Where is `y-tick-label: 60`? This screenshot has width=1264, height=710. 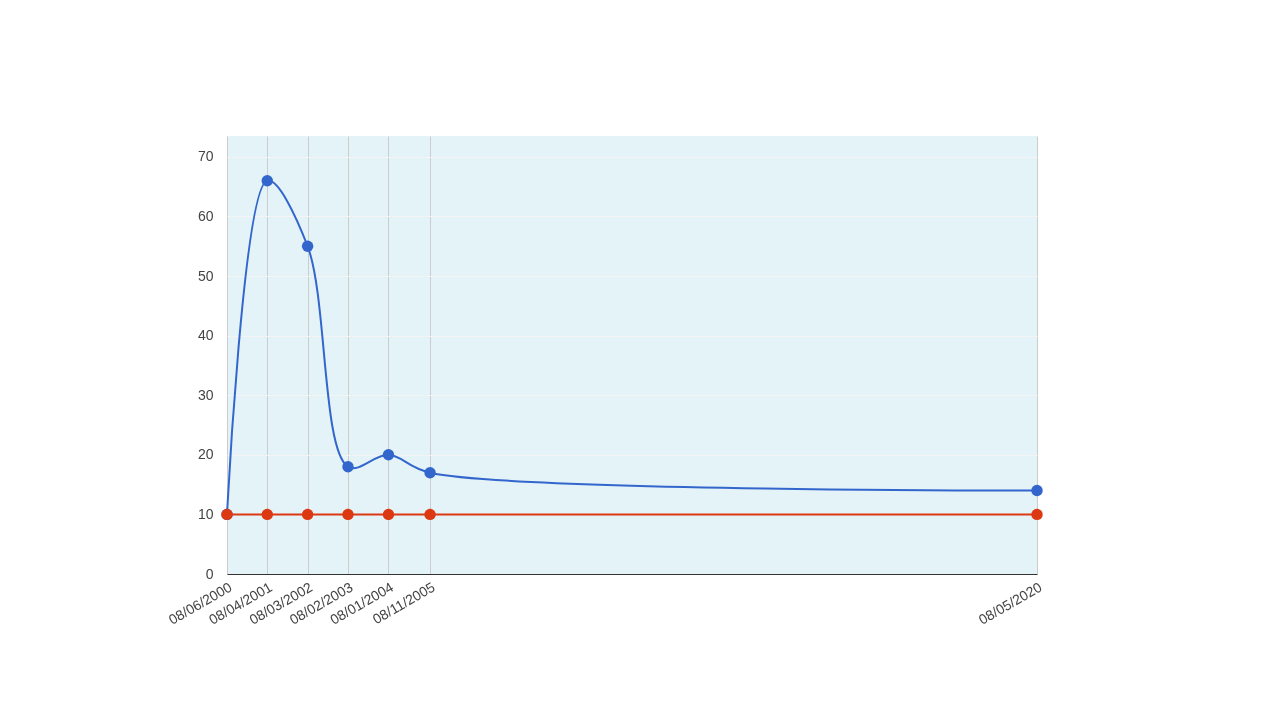
y-tick-label: 60 is located at coordinates (205, 215).